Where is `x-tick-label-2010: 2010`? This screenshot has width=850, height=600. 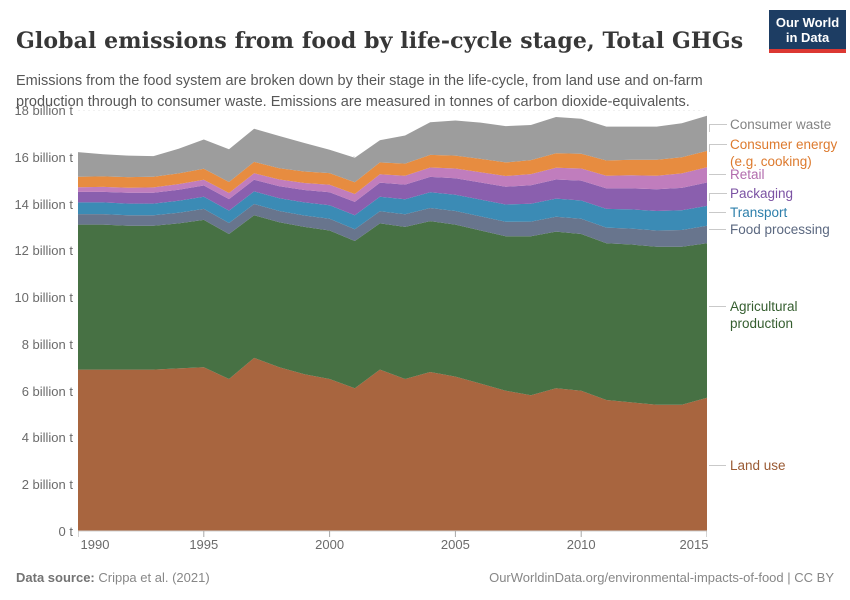 x-tick-label-2010: 2010 is located at coordinates (581, 544).